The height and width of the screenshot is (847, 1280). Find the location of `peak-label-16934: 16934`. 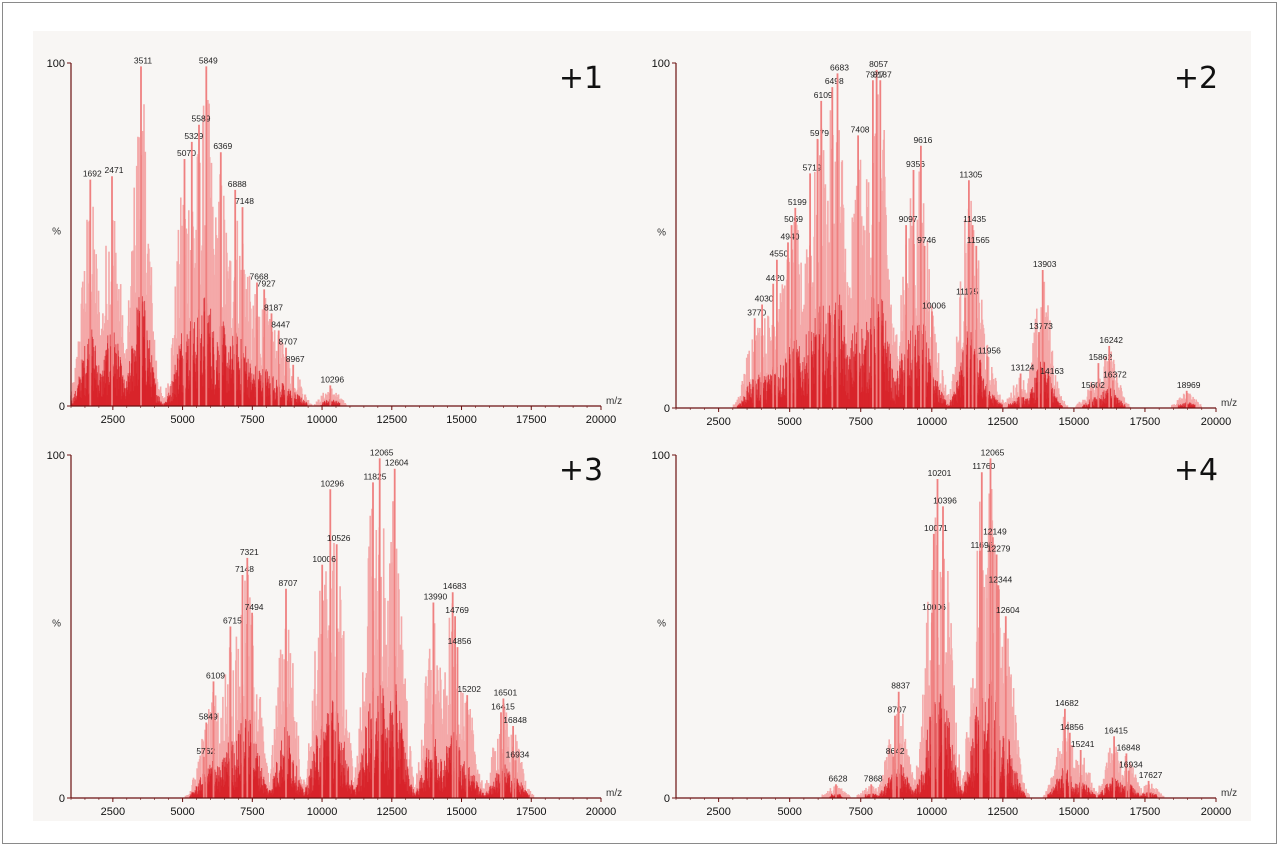

peak-label-16934: 16934 is located at coordinates (518, 754).